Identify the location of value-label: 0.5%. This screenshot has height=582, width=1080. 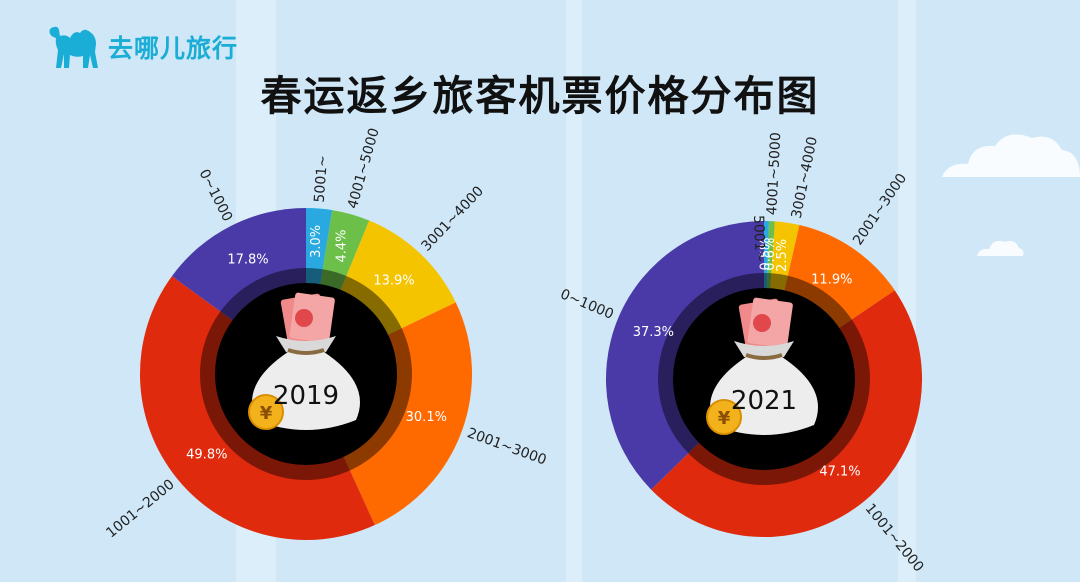
(766, 253).